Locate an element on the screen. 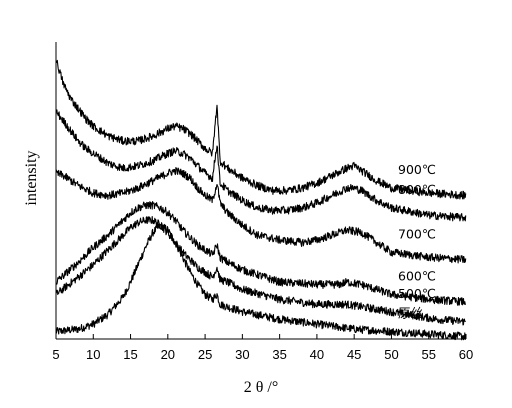  series-label: 700℃ is located at coordinates (417, 233).